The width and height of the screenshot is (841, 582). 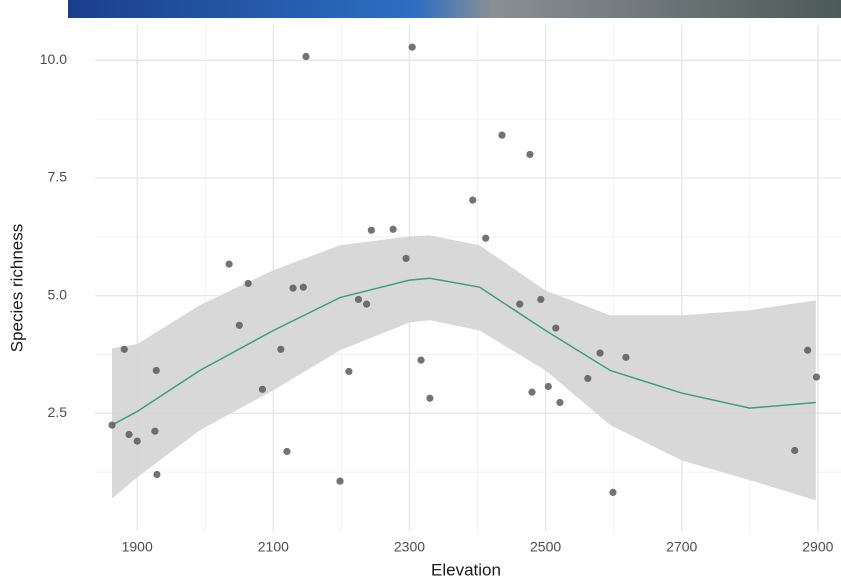 I want to click on x-tick-label: 2100, so click(x=273, y=547).